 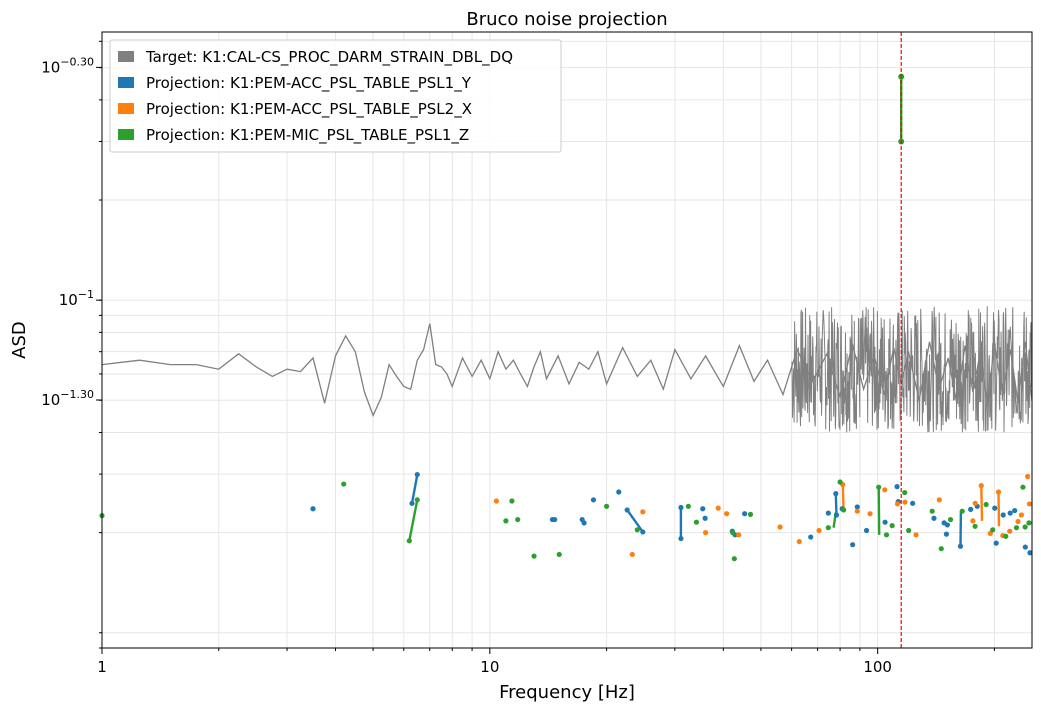 What do you see at coordinates (67, 65) in the screenshot?
I see `y-tick-label: 10−0.30` at bounding box center [67, 65].